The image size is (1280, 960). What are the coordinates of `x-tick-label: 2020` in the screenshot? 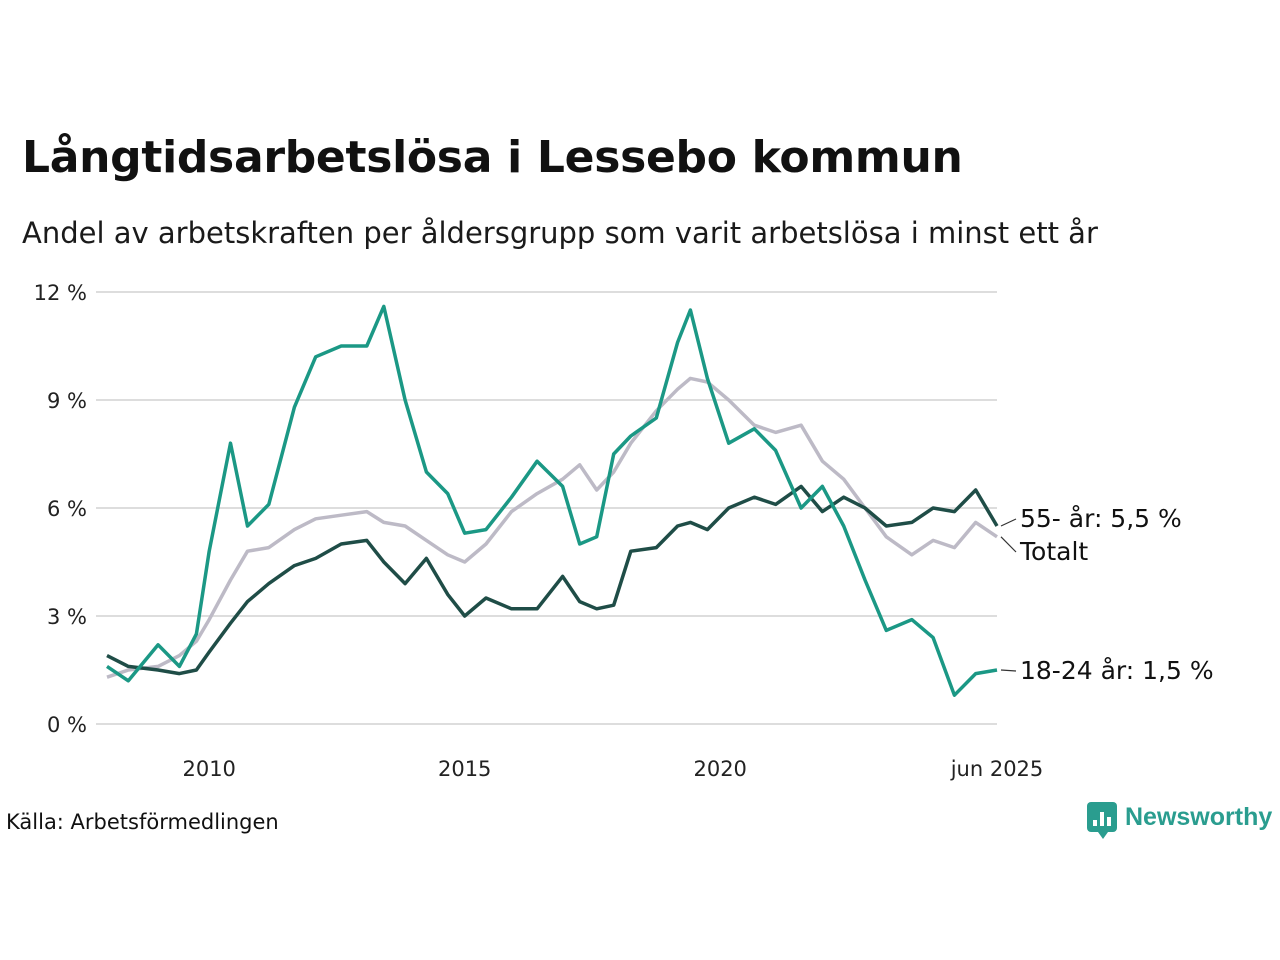 It's located at (719, 769).